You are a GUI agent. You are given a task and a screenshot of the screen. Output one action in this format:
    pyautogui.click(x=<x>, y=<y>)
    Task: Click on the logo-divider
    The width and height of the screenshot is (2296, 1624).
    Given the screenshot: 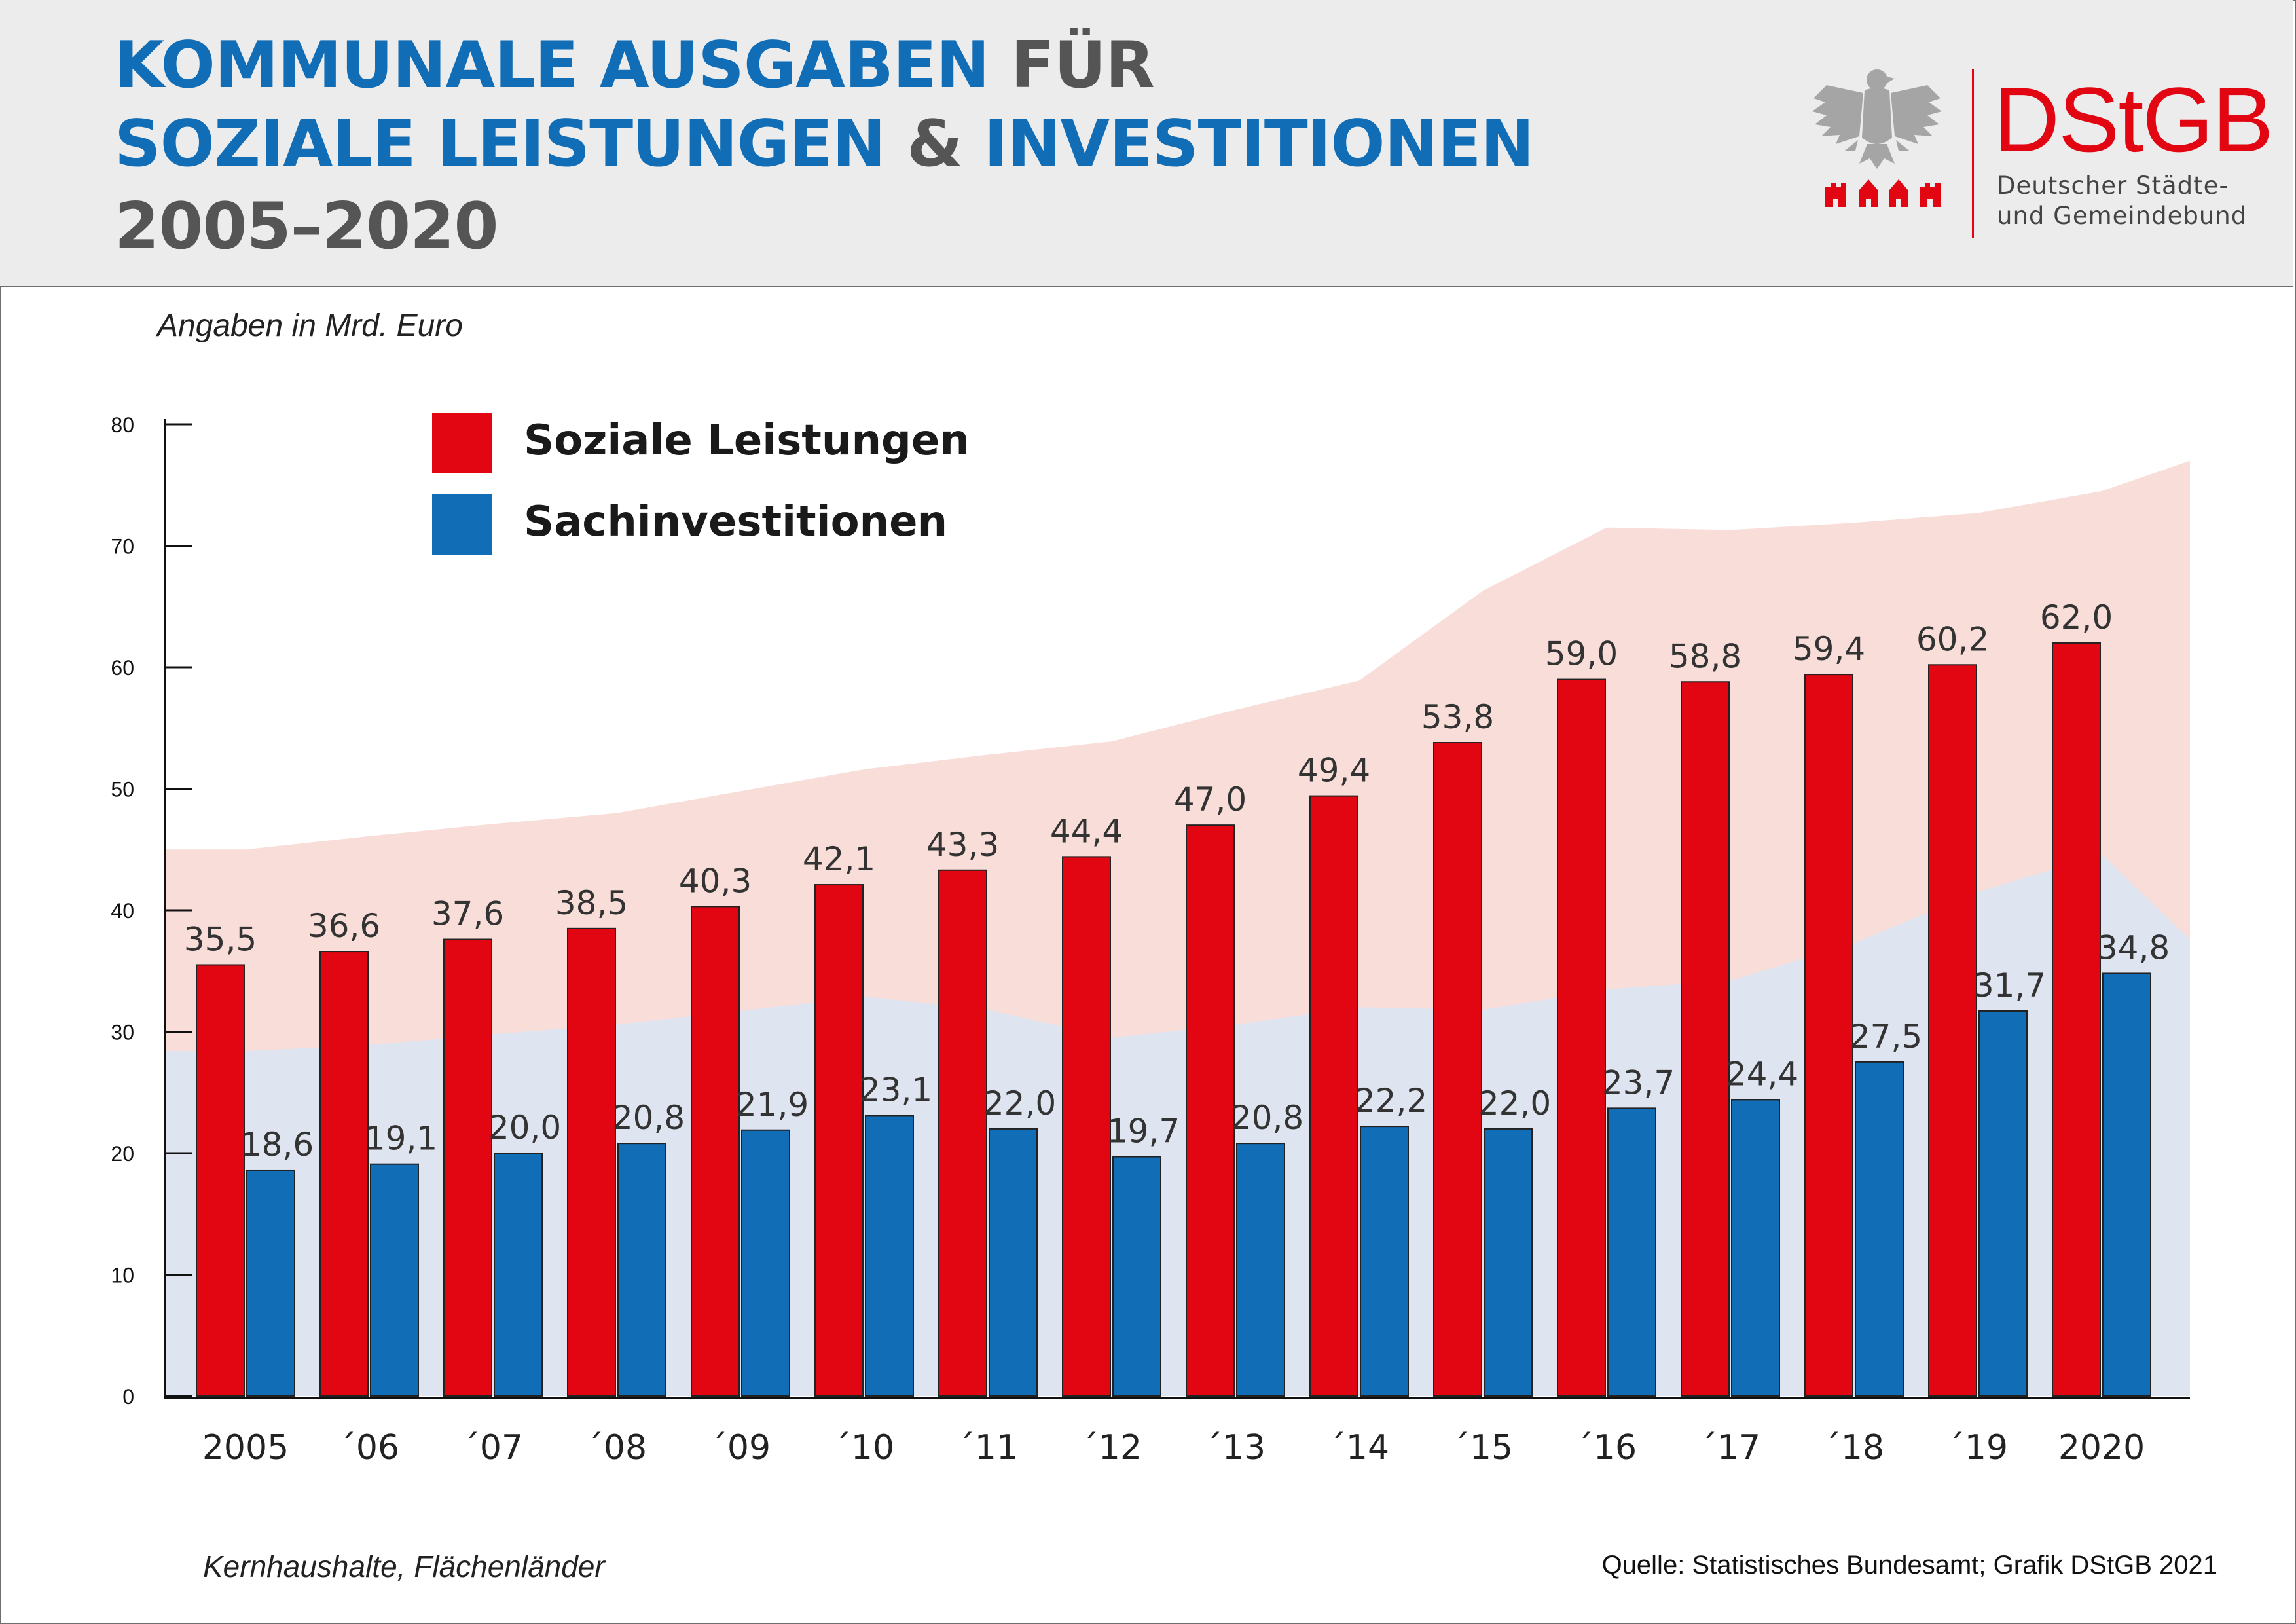 What is the action you would take?
    pyautogui.click(x=1973, y=153)
    